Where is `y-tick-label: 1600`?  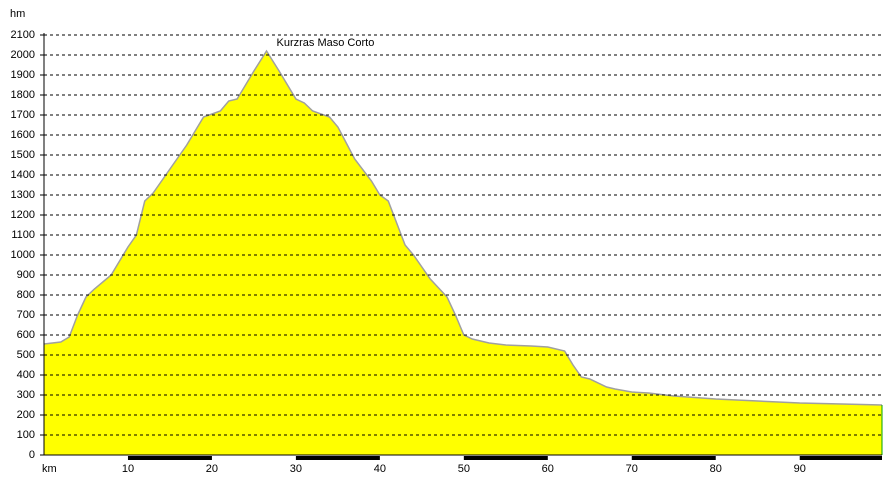 y-tick-label: 1600 is located at coordinates (23, 135).